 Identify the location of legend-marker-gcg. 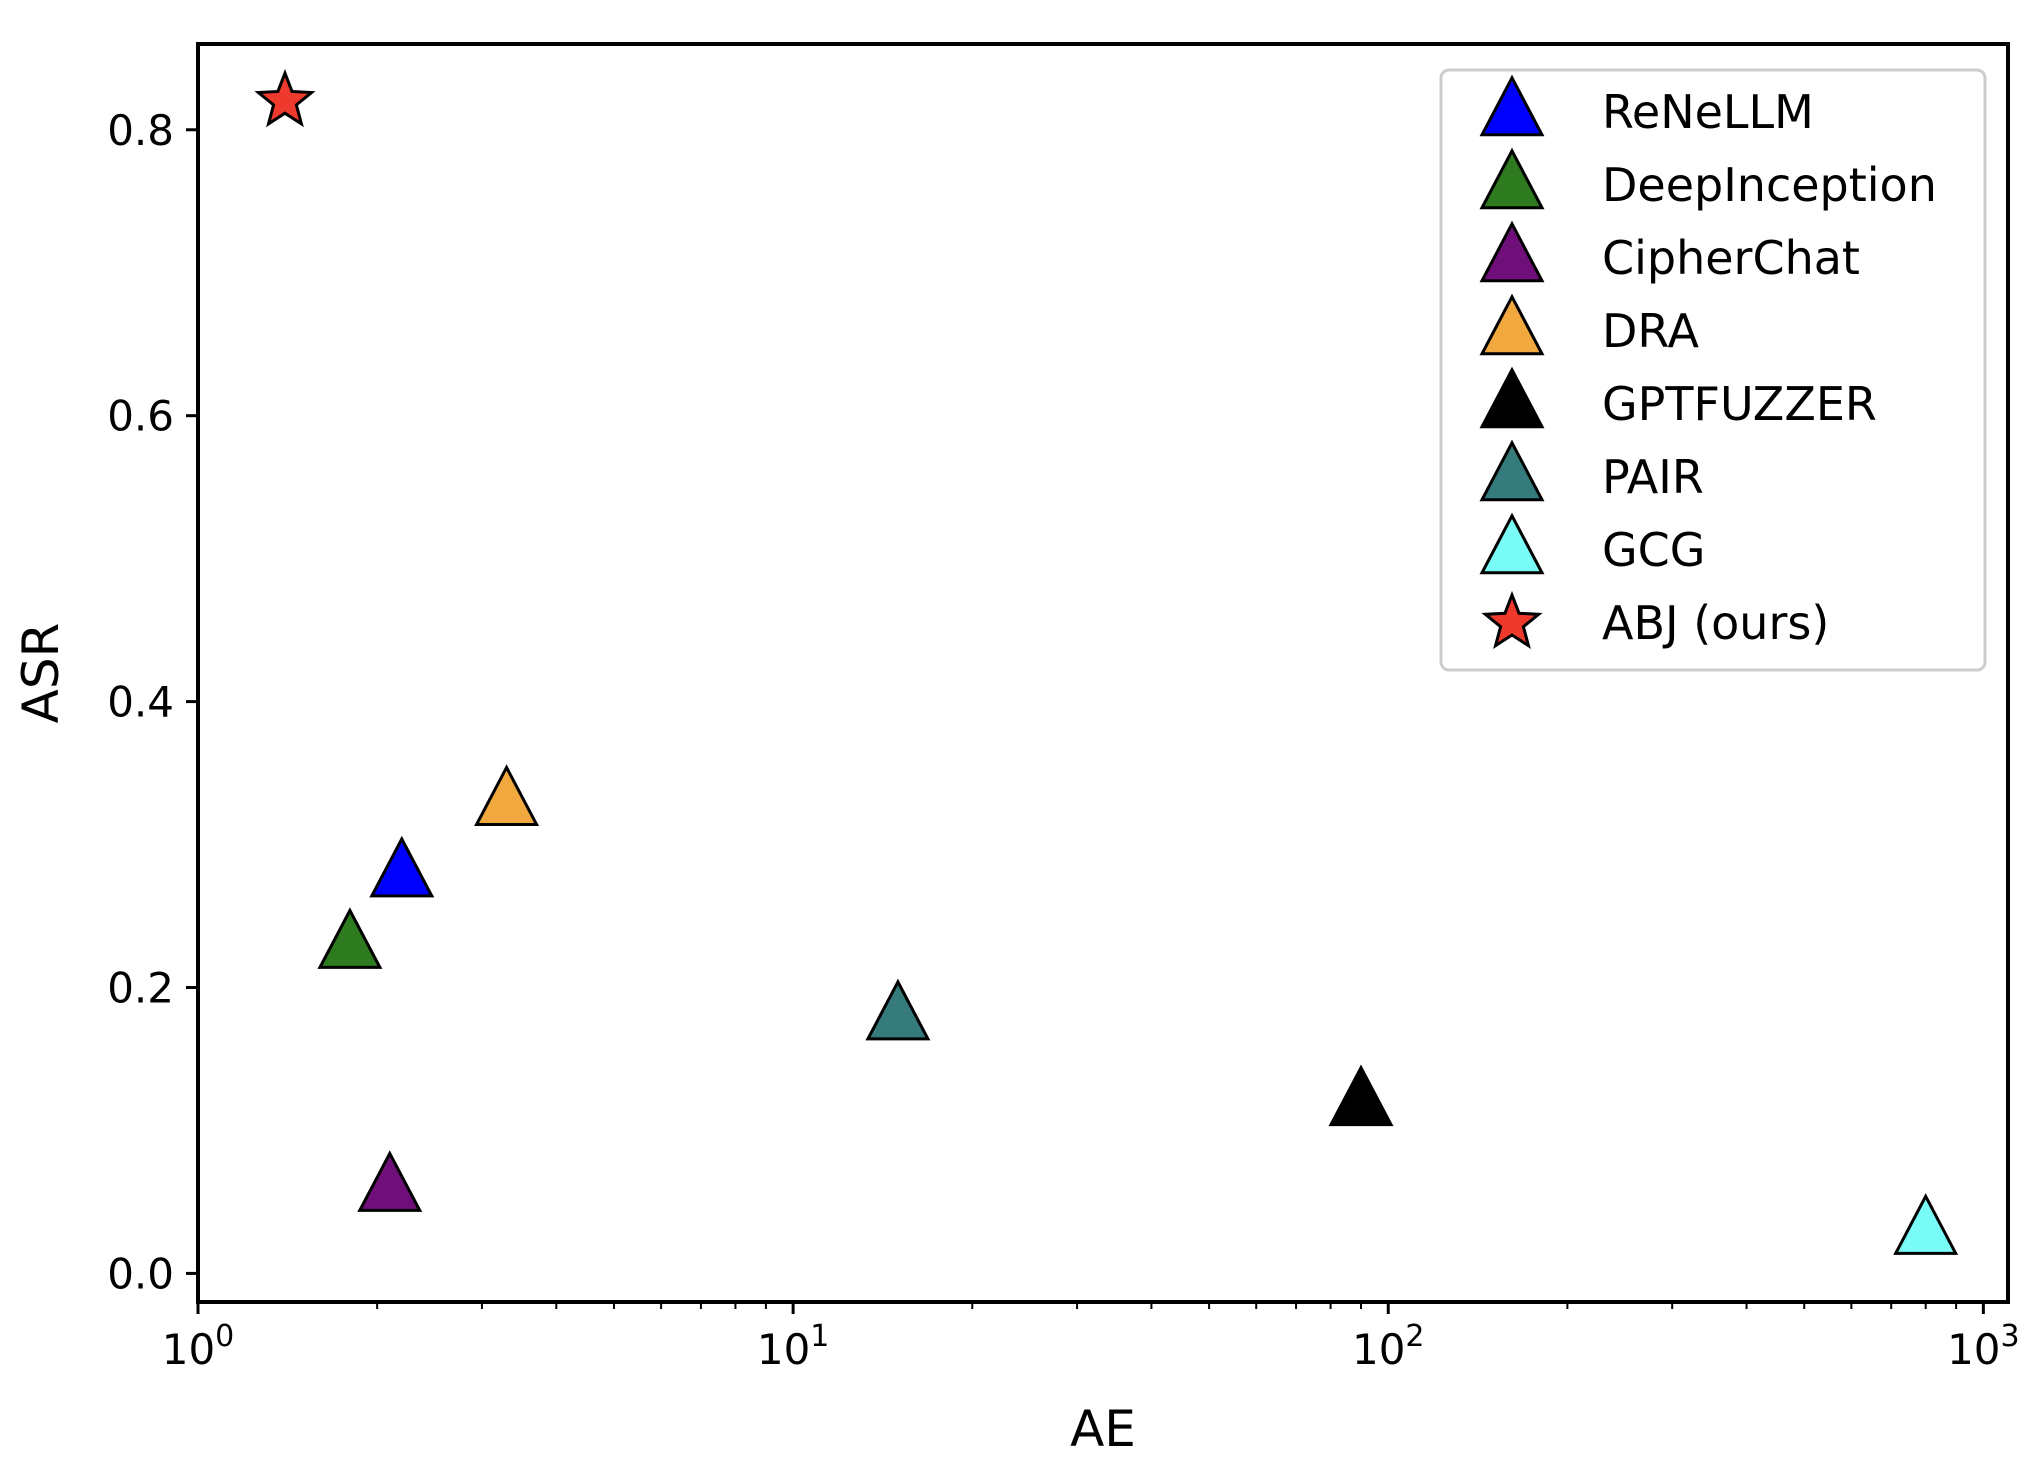
(1512, 543).